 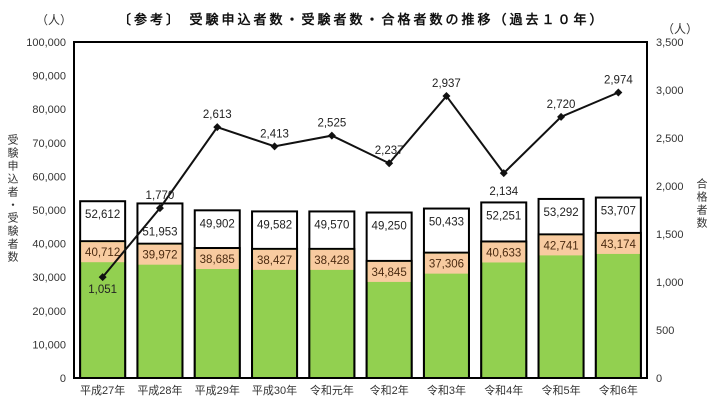 I want to click on examinees-value-label: 40,712, so click(x=102, y=253).